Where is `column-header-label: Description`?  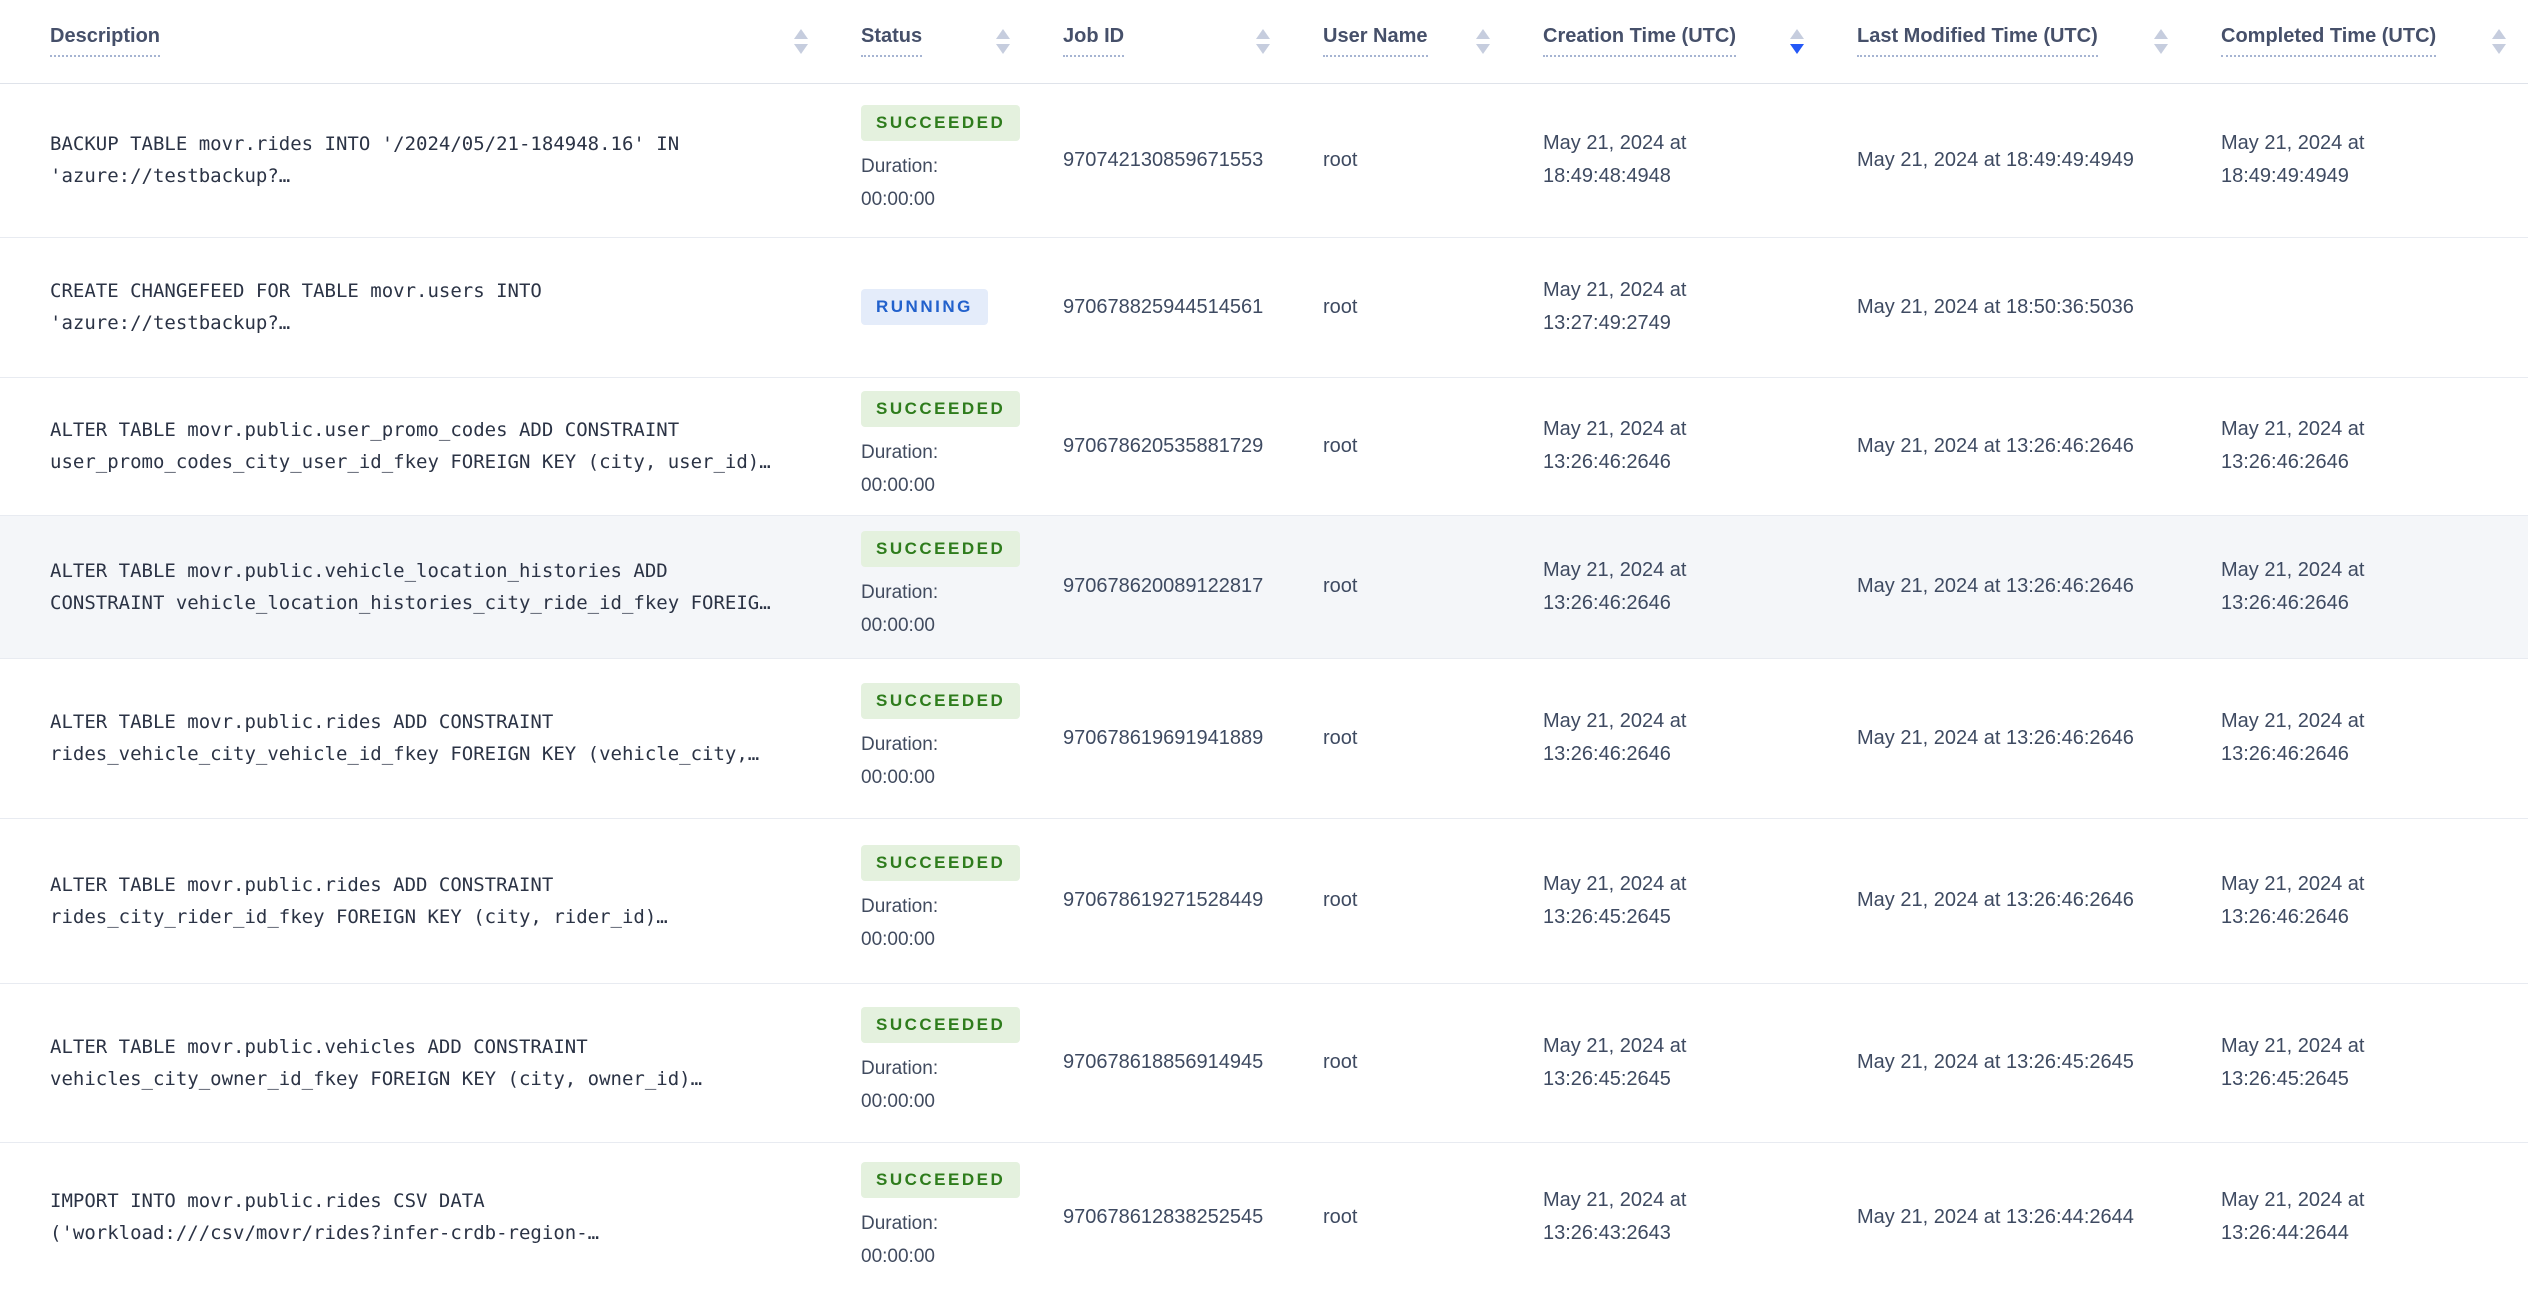 column-header-label: Description is located at coordinates (105, 41).